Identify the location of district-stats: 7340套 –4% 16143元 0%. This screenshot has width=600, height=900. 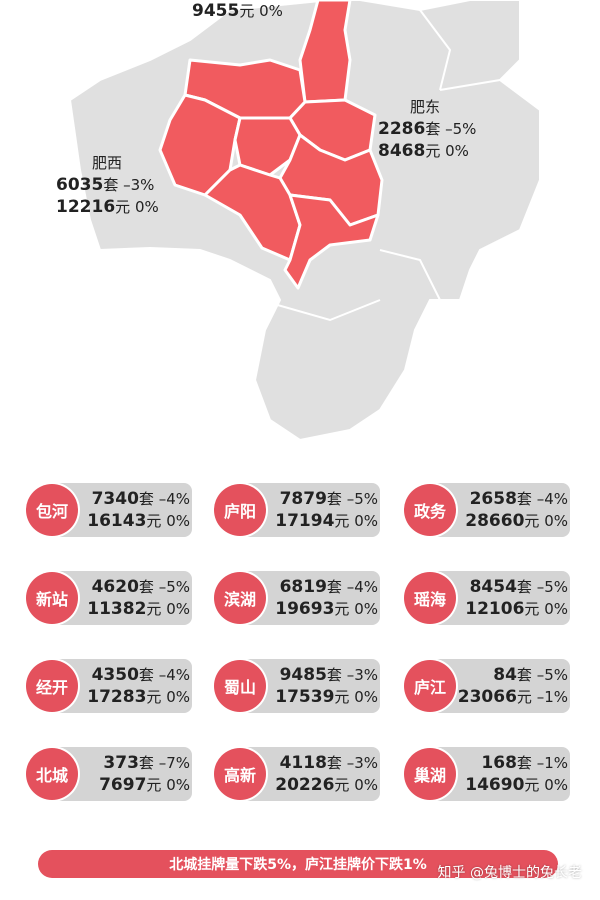
(138, 510).